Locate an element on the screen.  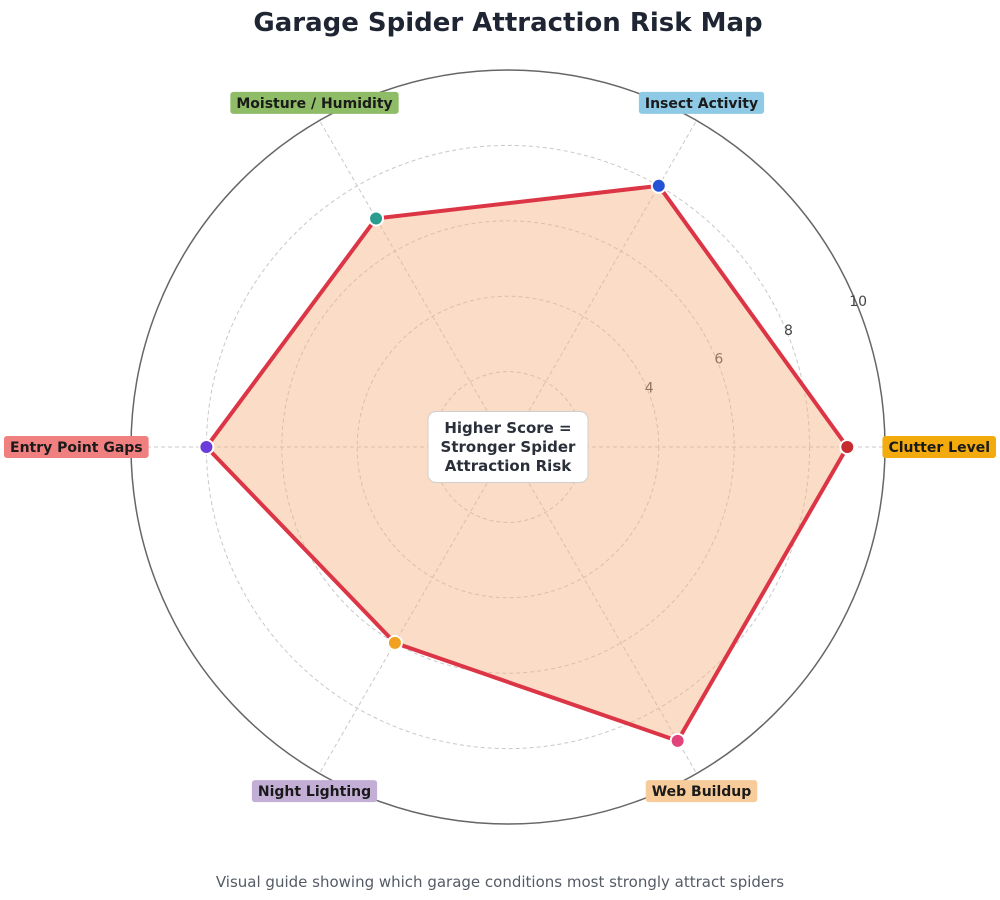
tick-label: 6 is located at coordinates (718, 360).